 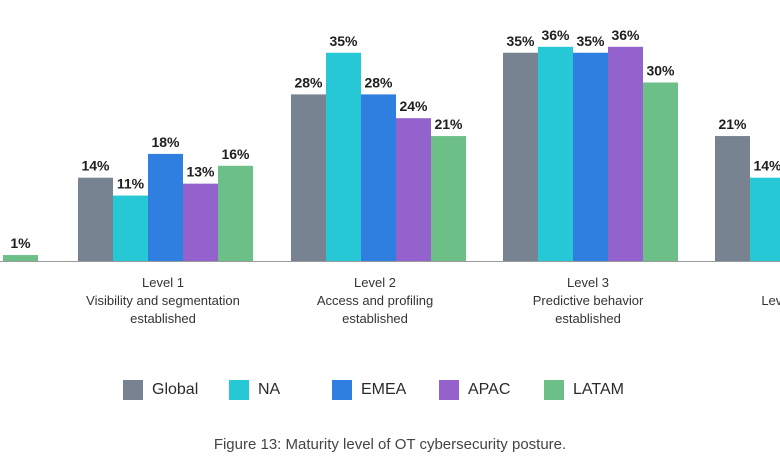 What do you see at coordinates (235, 154) in the screenshot?
I see `data-label-latam-1: 16%` at bounding box center [235, 154].